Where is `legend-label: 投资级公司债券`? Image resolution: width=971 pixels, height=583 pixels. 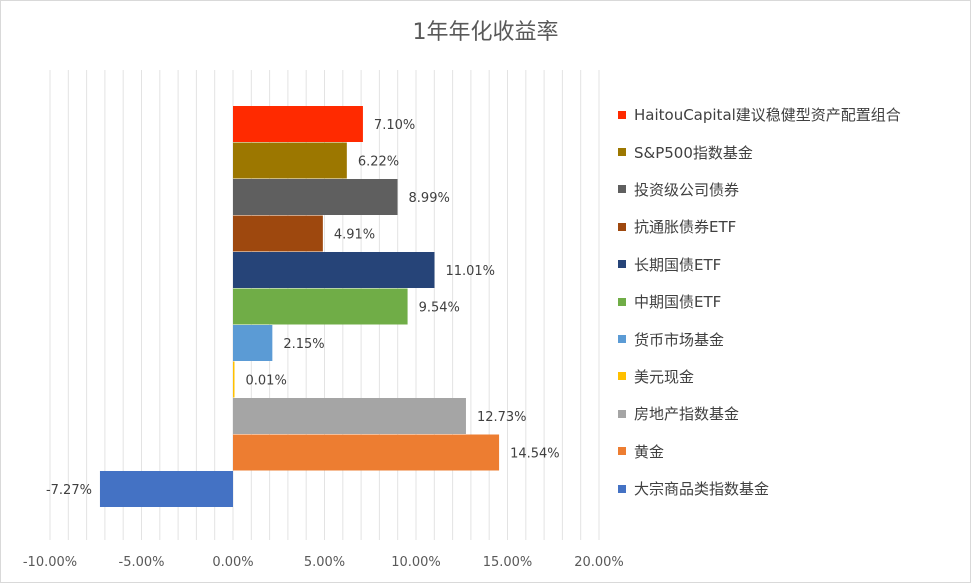 legend-label: 投资级公司债券 is located at coordinates (687, 189).